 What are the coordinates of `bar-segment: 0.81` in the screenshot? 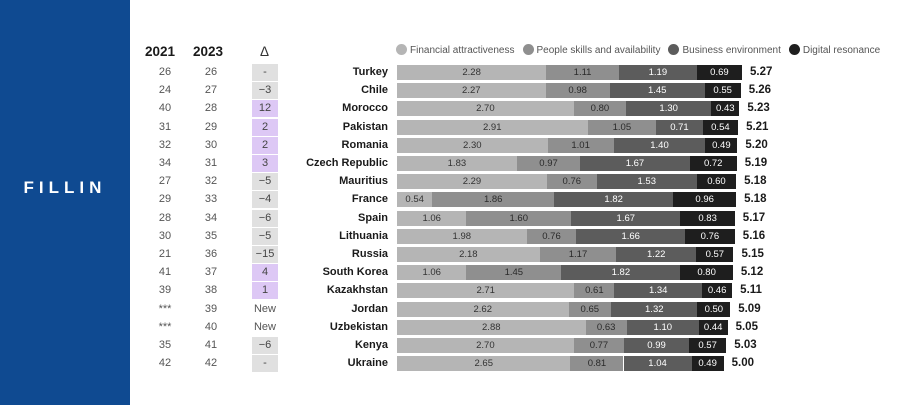 It's located at (597, 364).